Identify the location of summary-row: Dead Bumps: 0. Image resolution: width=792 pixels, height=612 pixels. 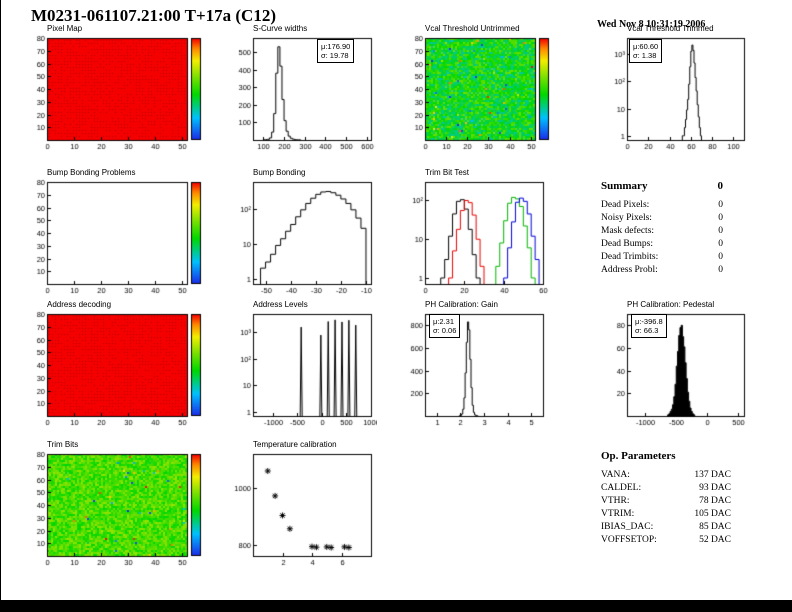
(662, 244).